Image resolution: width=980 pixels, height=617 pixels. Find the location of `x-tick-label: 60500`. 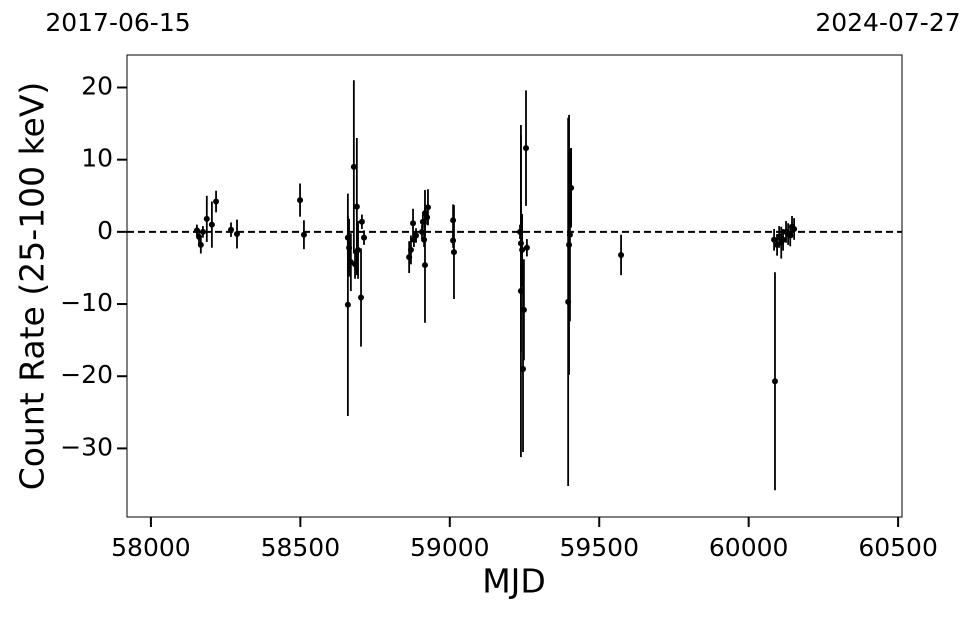

x-tick-label: 60500 is located at coordinates (898, 547).